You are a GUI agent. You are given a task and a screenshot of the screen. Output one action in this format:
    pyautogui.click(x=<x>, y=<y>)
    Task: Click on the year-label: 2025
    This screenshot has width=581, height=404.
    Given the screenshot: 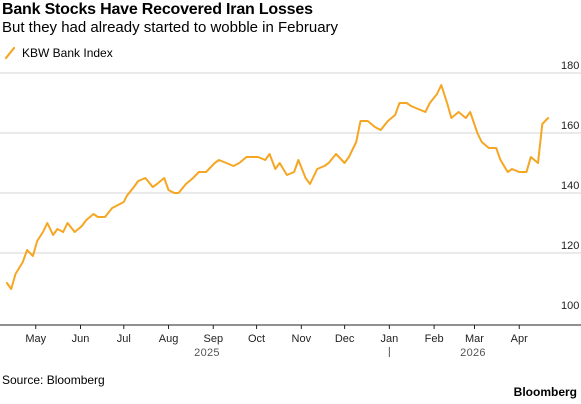 What is the action you would take?
    pyautogui.click(x=207, y=353)
    